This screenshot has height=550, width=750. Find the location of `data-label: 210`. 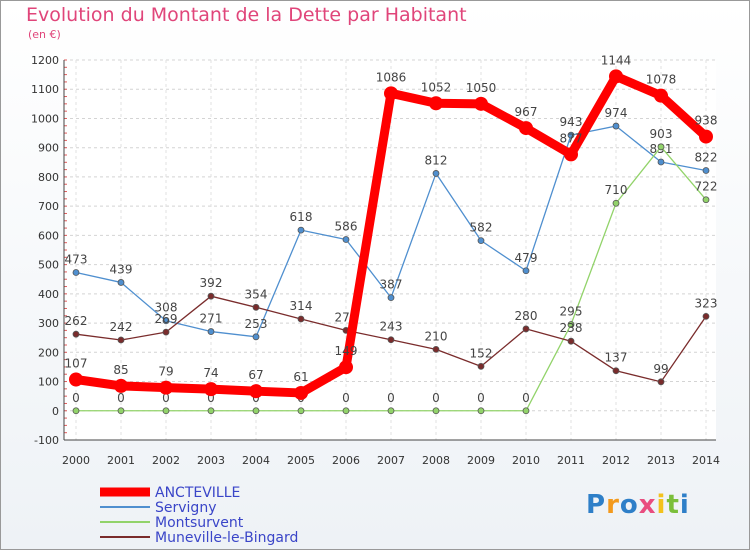

data-label: 210 is located at coordinates (436, 336).